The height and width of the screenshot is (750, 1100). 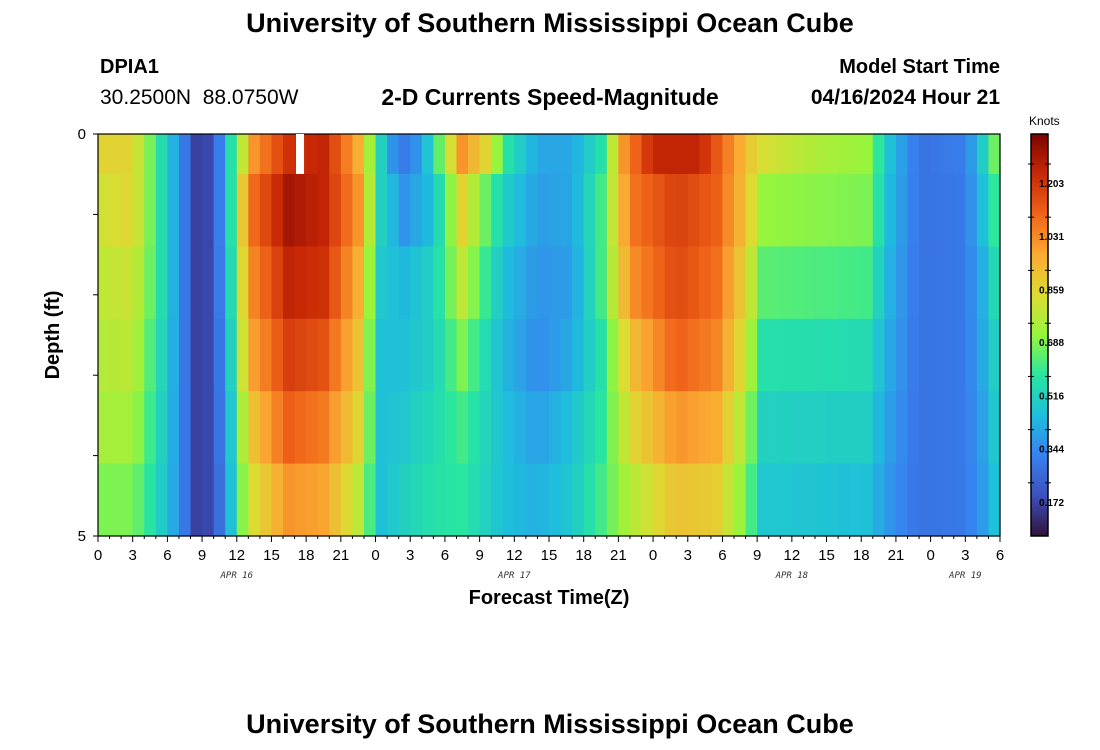 I want to click on x-tick-label: 21, so click(x=341, y=555).